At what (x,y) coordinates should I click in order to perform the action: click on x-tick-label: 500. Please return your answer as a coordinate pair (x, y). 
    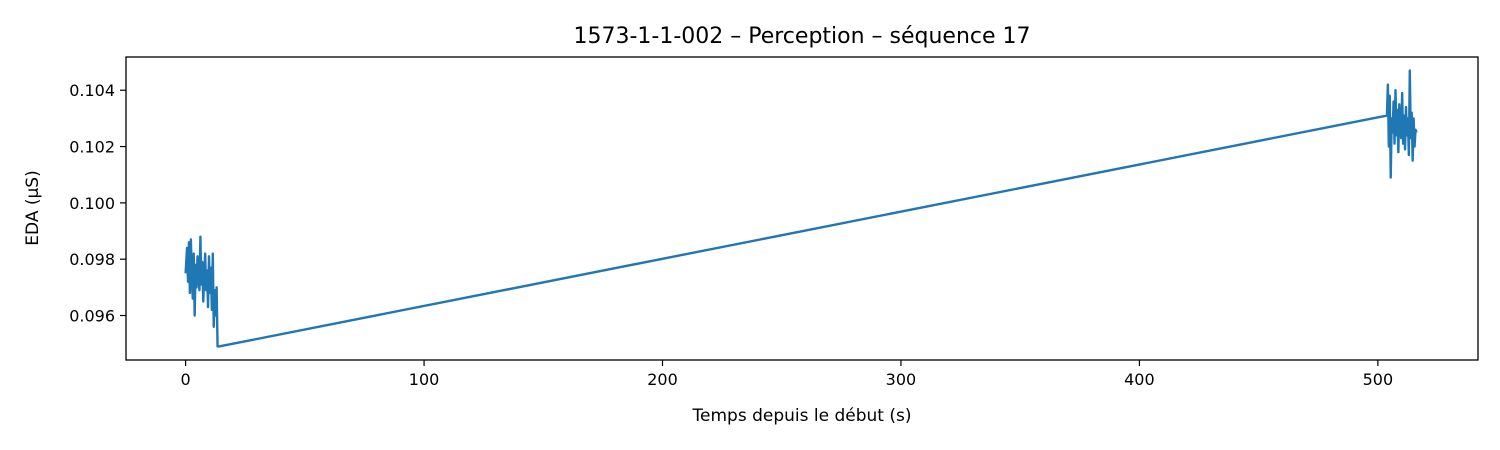
    Looking at the image, I should click on (1378, 379).